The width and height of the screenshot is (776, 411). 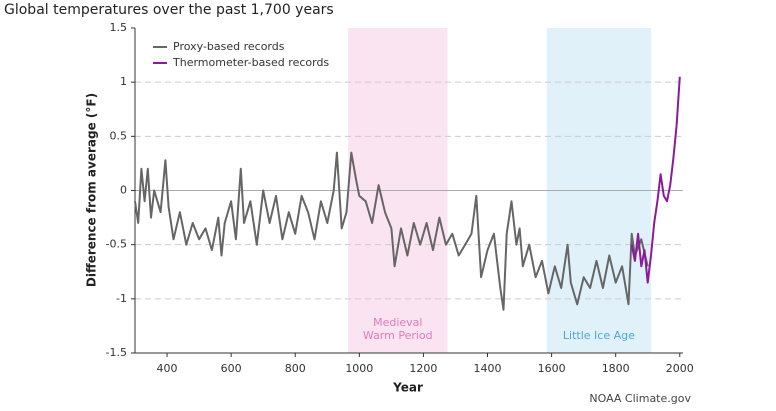 What do you see at coordinates (116, 352) in the screenshot?
I see `y-tick-label: -1.5` at bounding box center [116, 352].